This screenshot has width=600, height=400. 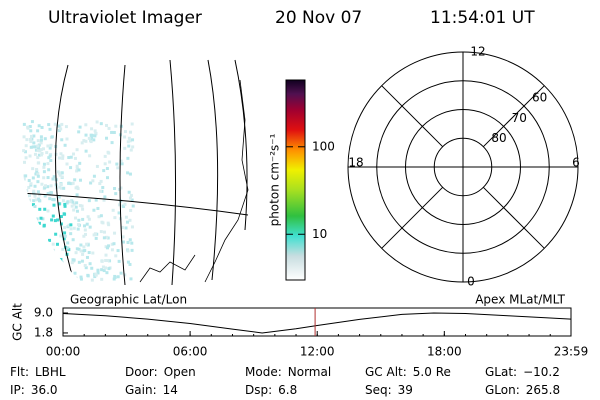 I want to click on colorbar-label: photon cm⁻²s⁻¹, so click(x=275, y=179).